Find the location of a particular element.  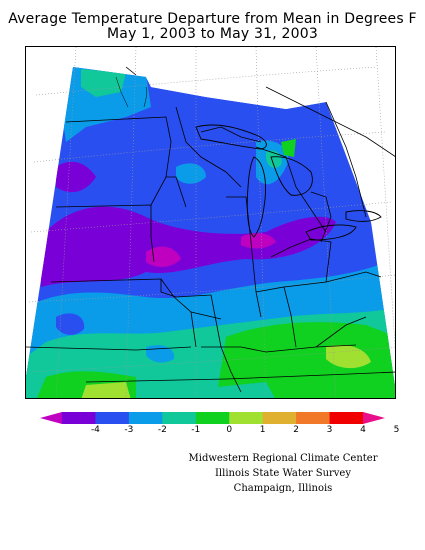

color-scale-legend is located at coordinates (212, 418).